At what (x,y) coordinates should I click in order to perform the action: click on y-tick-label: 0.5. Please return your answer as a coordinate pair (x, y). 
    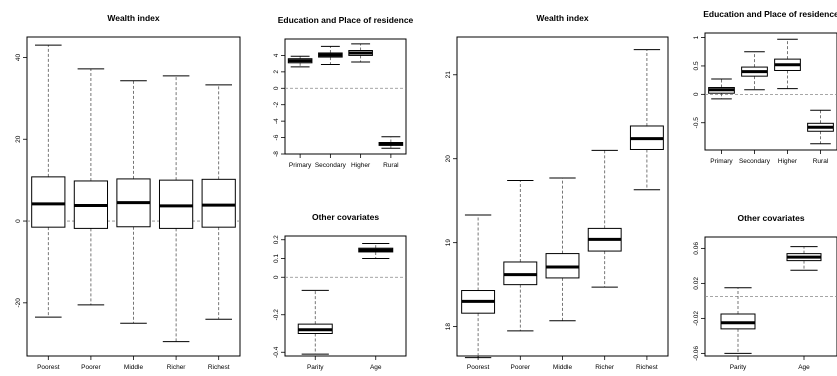
    Looking at the image, I should click on (696, 65).